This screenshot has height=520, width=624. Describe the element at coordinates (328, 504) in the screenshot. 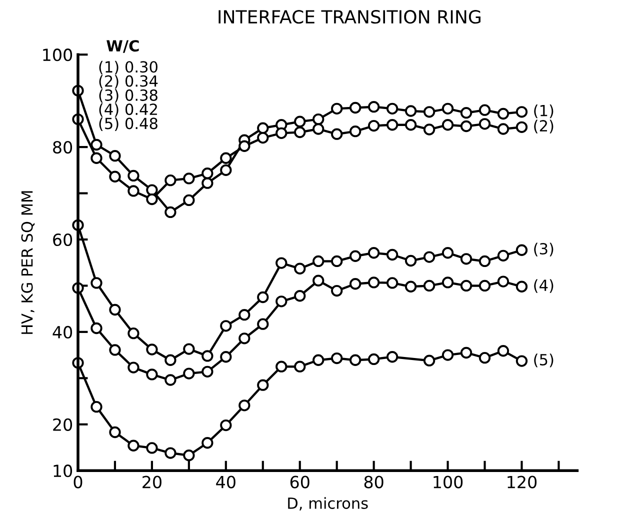

I see `x-axis-title: D, microns` at that location.